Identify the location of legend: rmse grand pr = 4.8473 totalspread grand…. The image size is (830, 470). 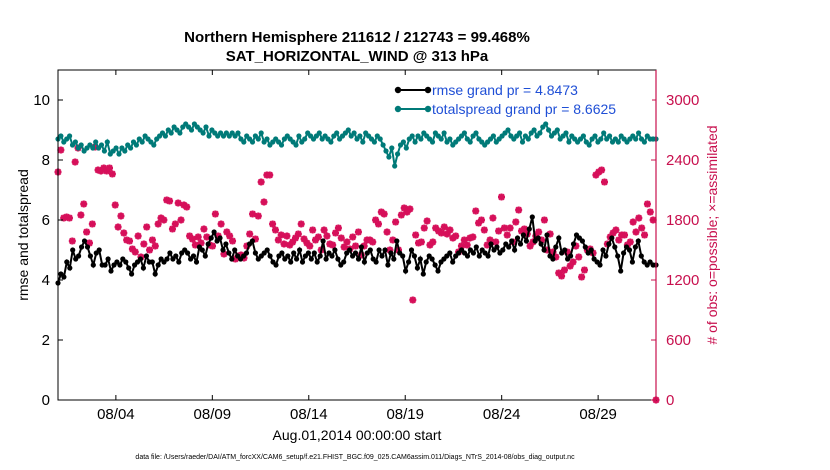
(522, 99).